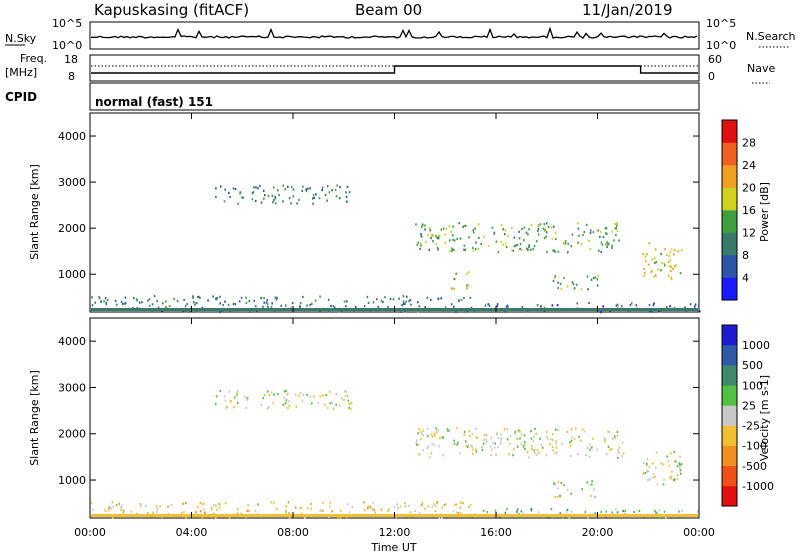 The height and width of the screenshot is (554, 800). Describe the element at coordinates (400, 34) in the screenshot. I see `noise-panel: N.Sky 10^5 10^0 10^5 10^0 N.Search` at that location.